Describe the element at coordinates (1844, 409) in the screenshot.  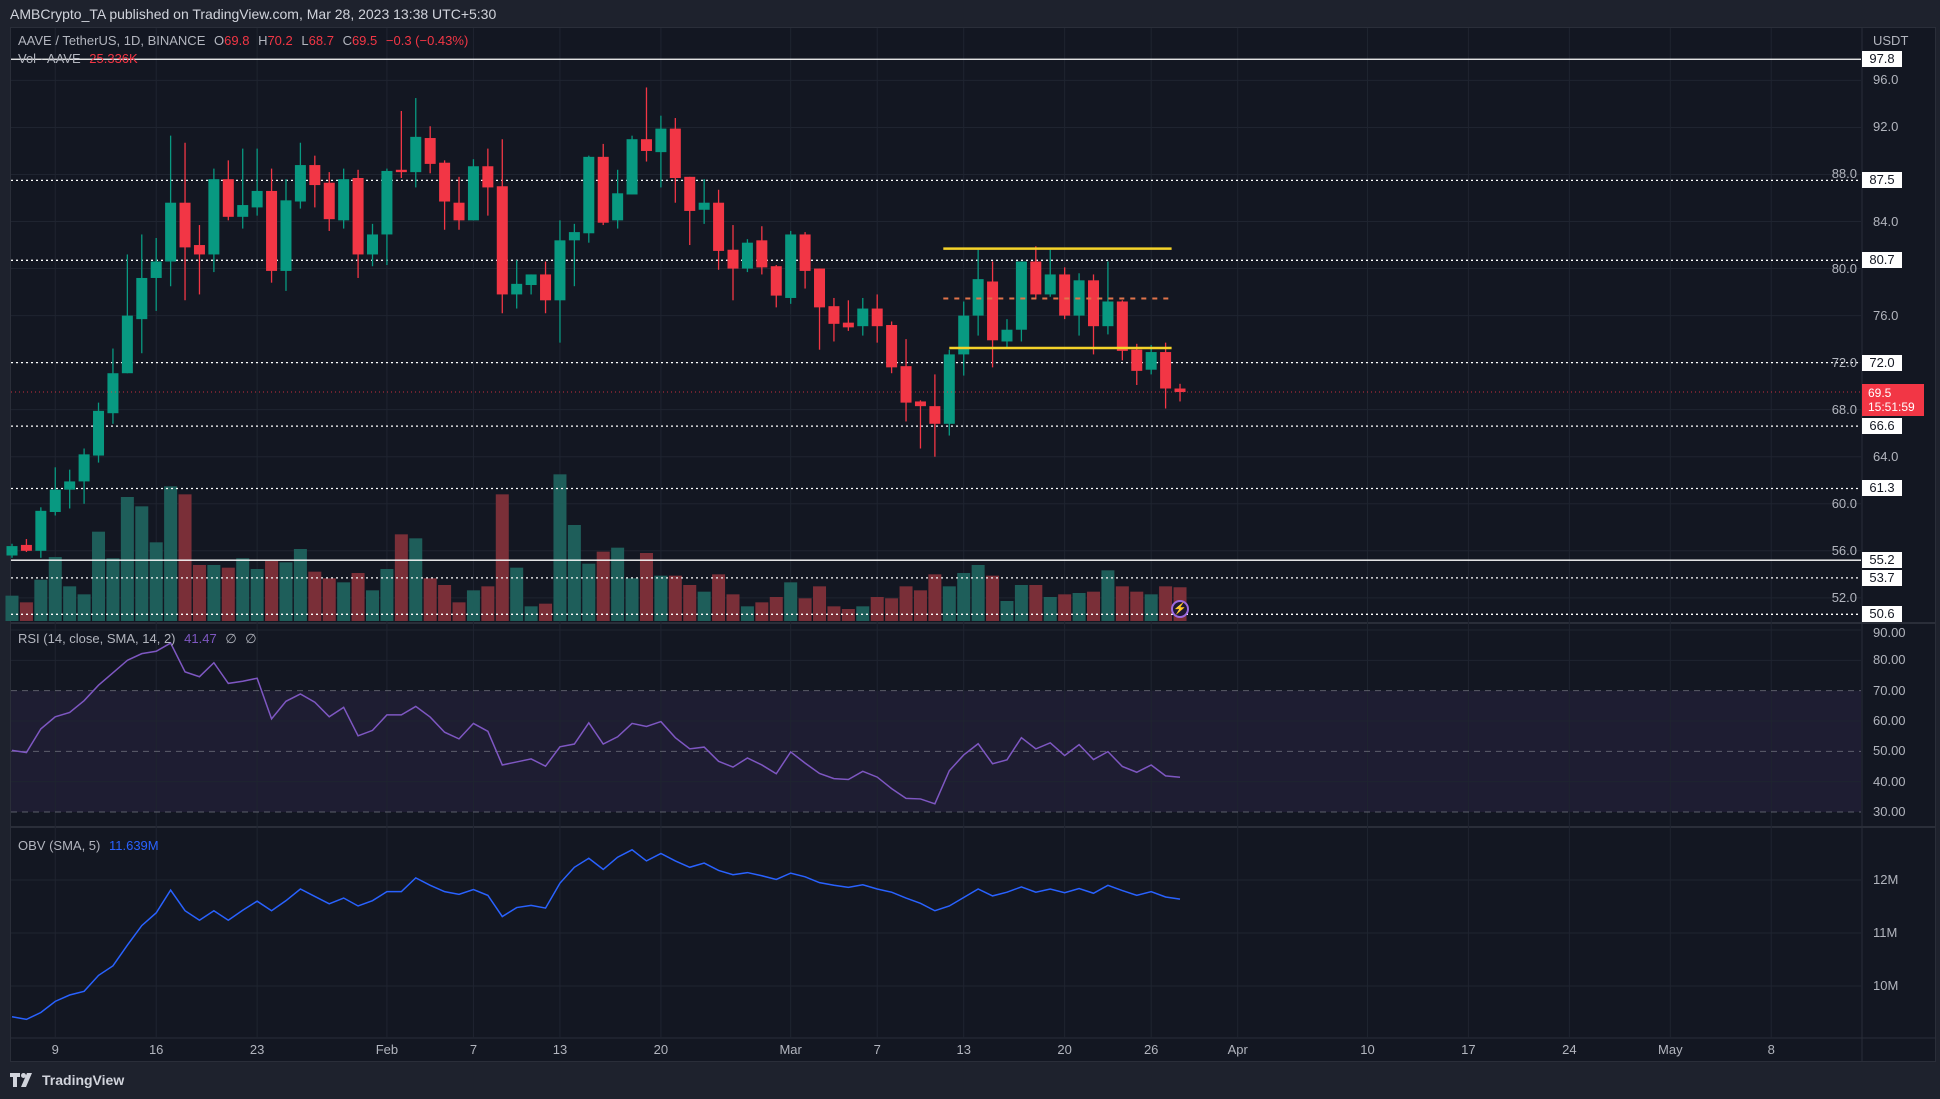
I see `price-axis-label: 68.0` at that location.